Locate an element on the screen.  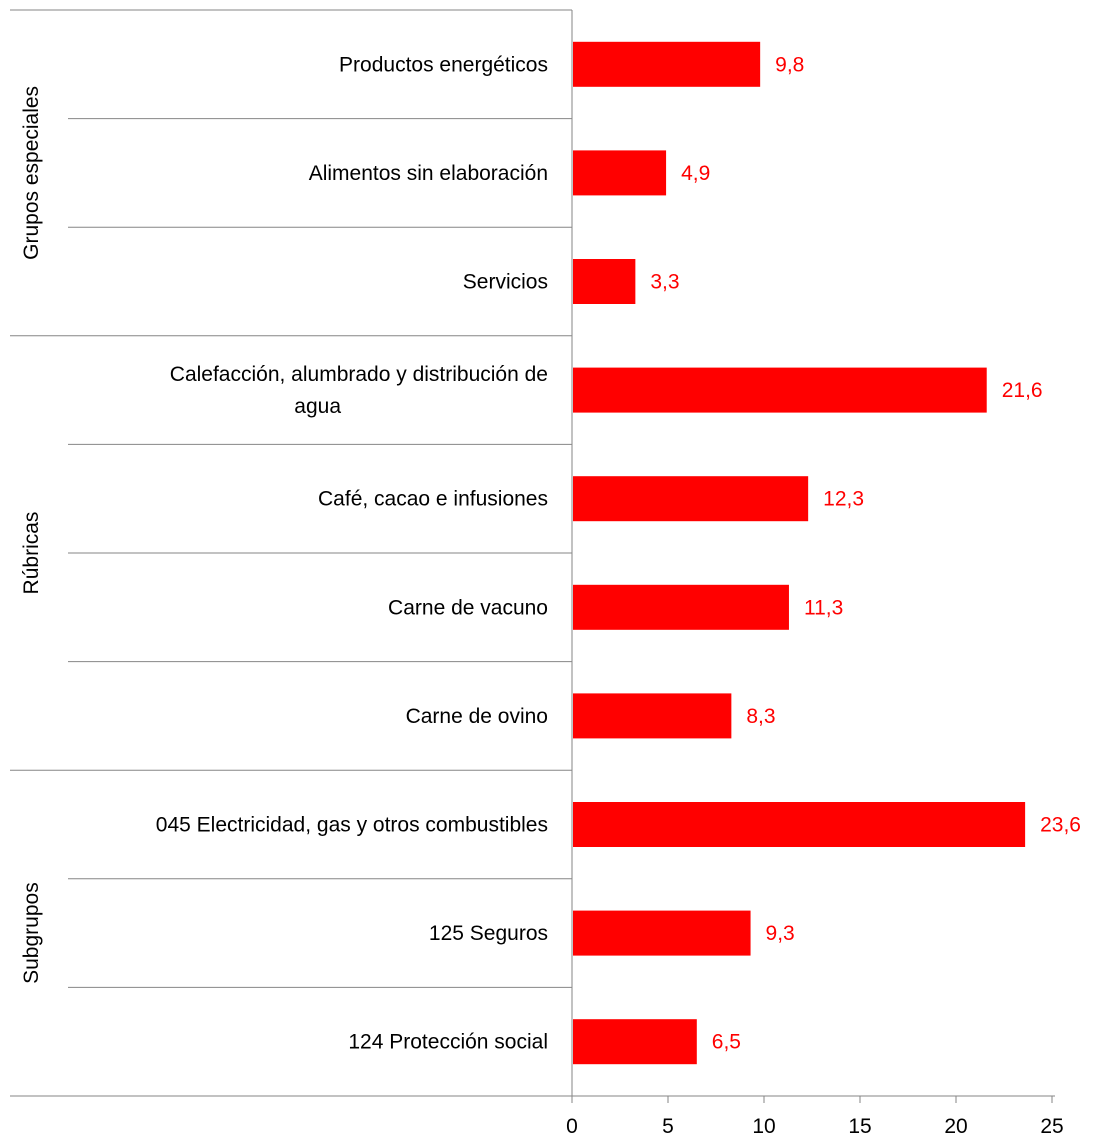
category-label: Café, cacao e infusiones is located at coordinates (433, 499).